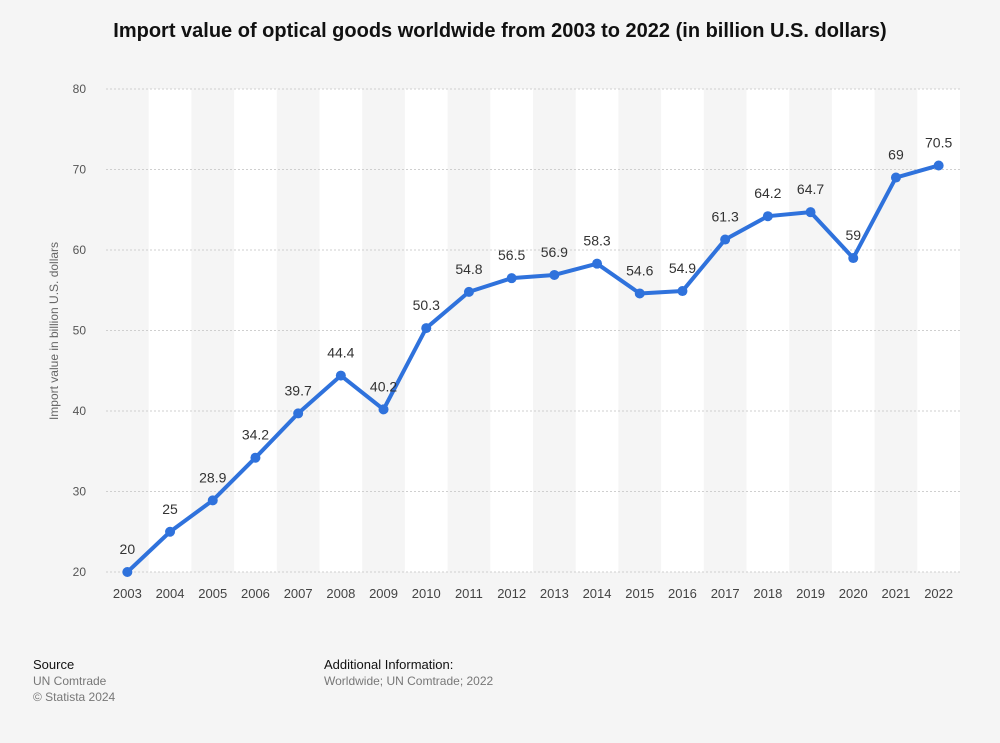 The height and width of the screenshot is (743, 1000). I want to click on y-tick-label: 30, so click(80, 492).